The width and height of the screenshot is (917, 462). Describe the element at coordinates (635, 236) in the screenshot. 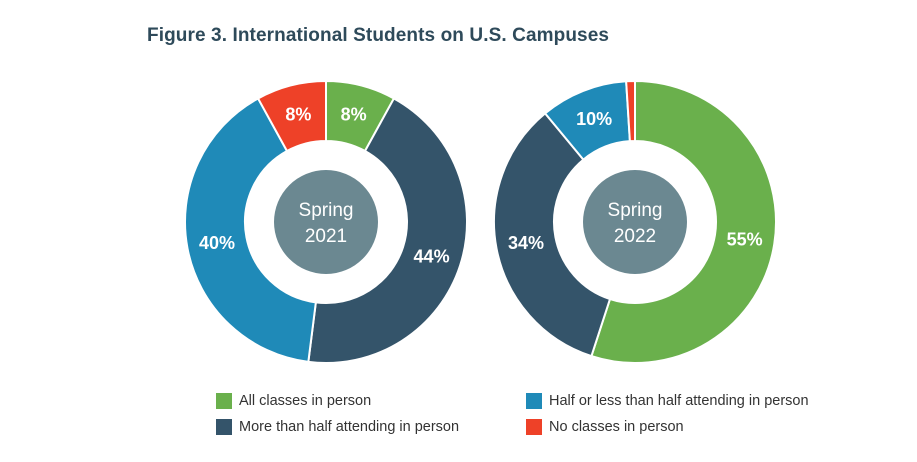

I see `center-label: 2022` at that location.